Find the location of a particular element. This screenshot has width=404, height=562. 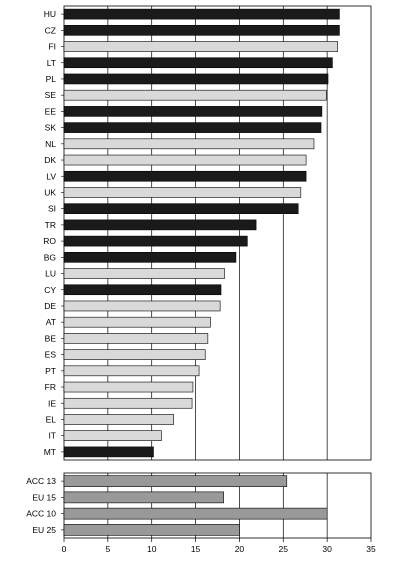

panel-frame is located at coordinates (217, 505).